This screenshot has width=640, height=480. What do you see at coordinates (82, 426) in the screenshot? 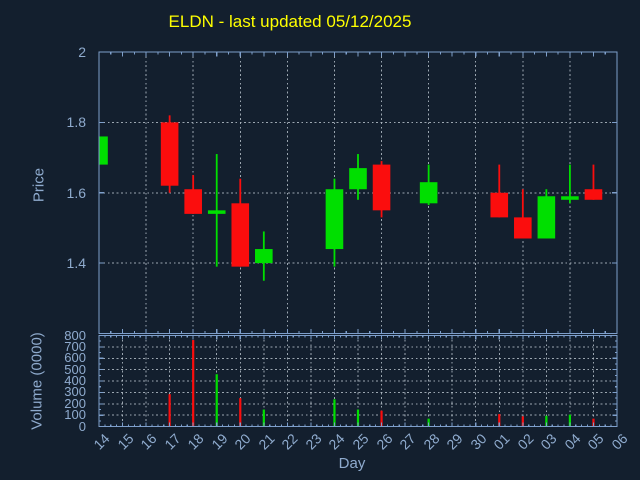
I see `volume-tick-label: 0` at bounding box center [82, 426].